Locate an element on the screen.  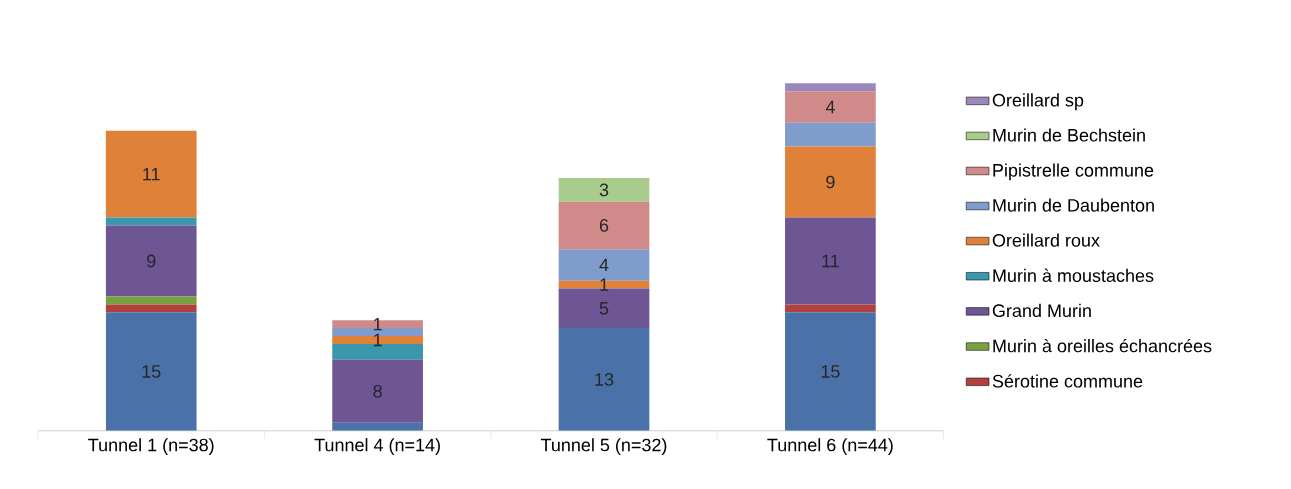
legend-label: Grand Murin is located at coordinates (1041, 310).